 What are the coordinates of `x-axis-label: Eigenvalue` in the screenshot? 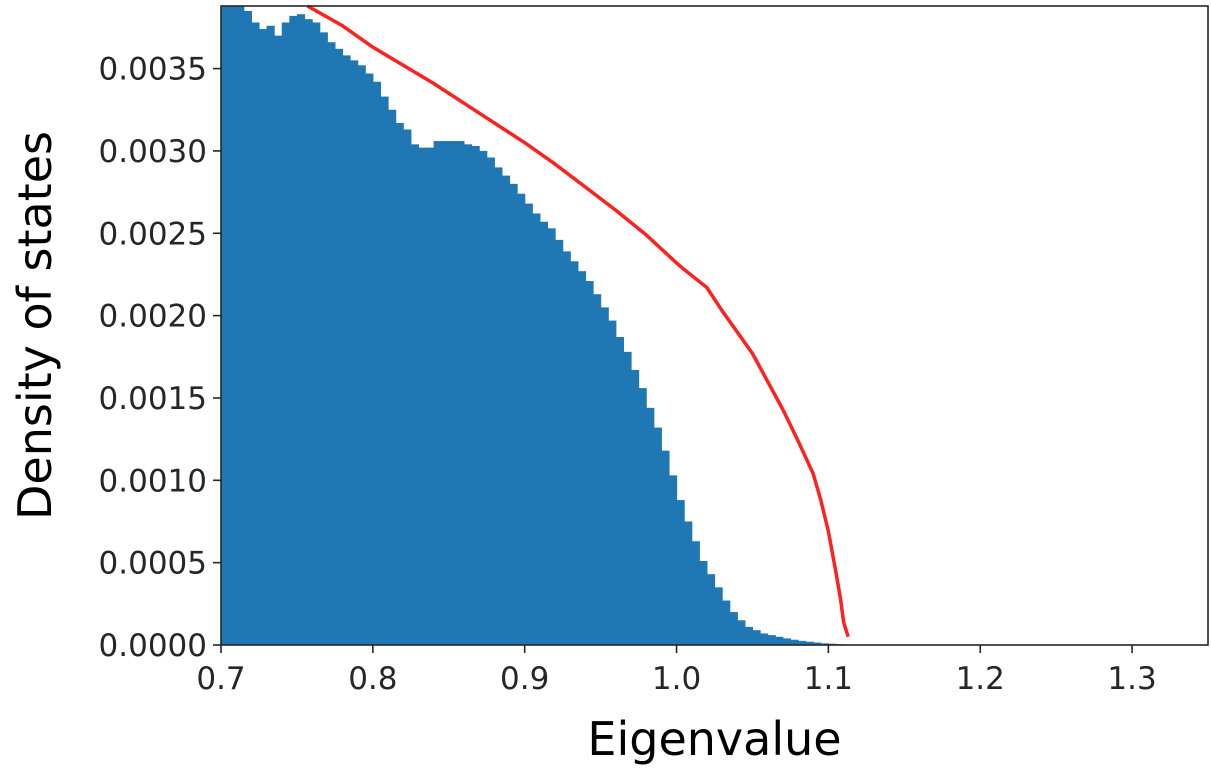 It's located at (714, 739).